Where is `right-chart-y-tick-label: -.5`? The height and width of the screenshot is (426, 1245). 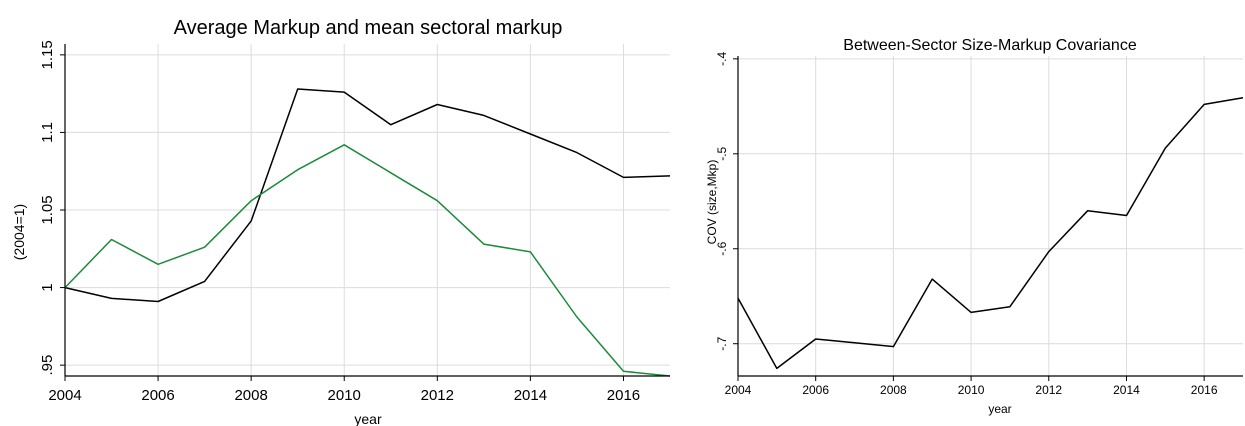
right-chart-y-tick-label: -.5 is located at coordinates (722, 153).